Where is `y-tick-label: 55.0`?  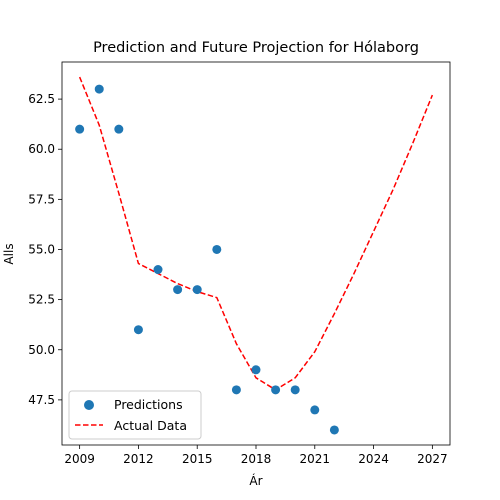 y-tick-label: 55.0 is located at coordinates (41, 249).